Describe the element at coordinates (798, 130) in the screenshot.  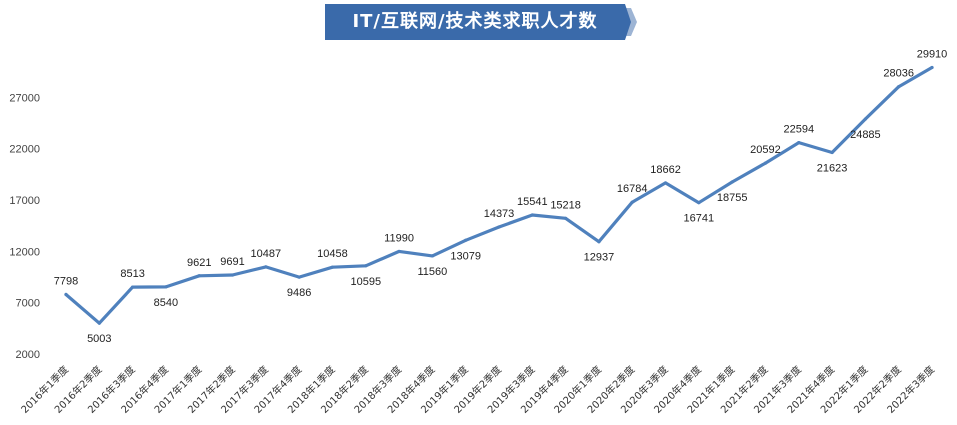
I see `data-label: 22594` at that location.